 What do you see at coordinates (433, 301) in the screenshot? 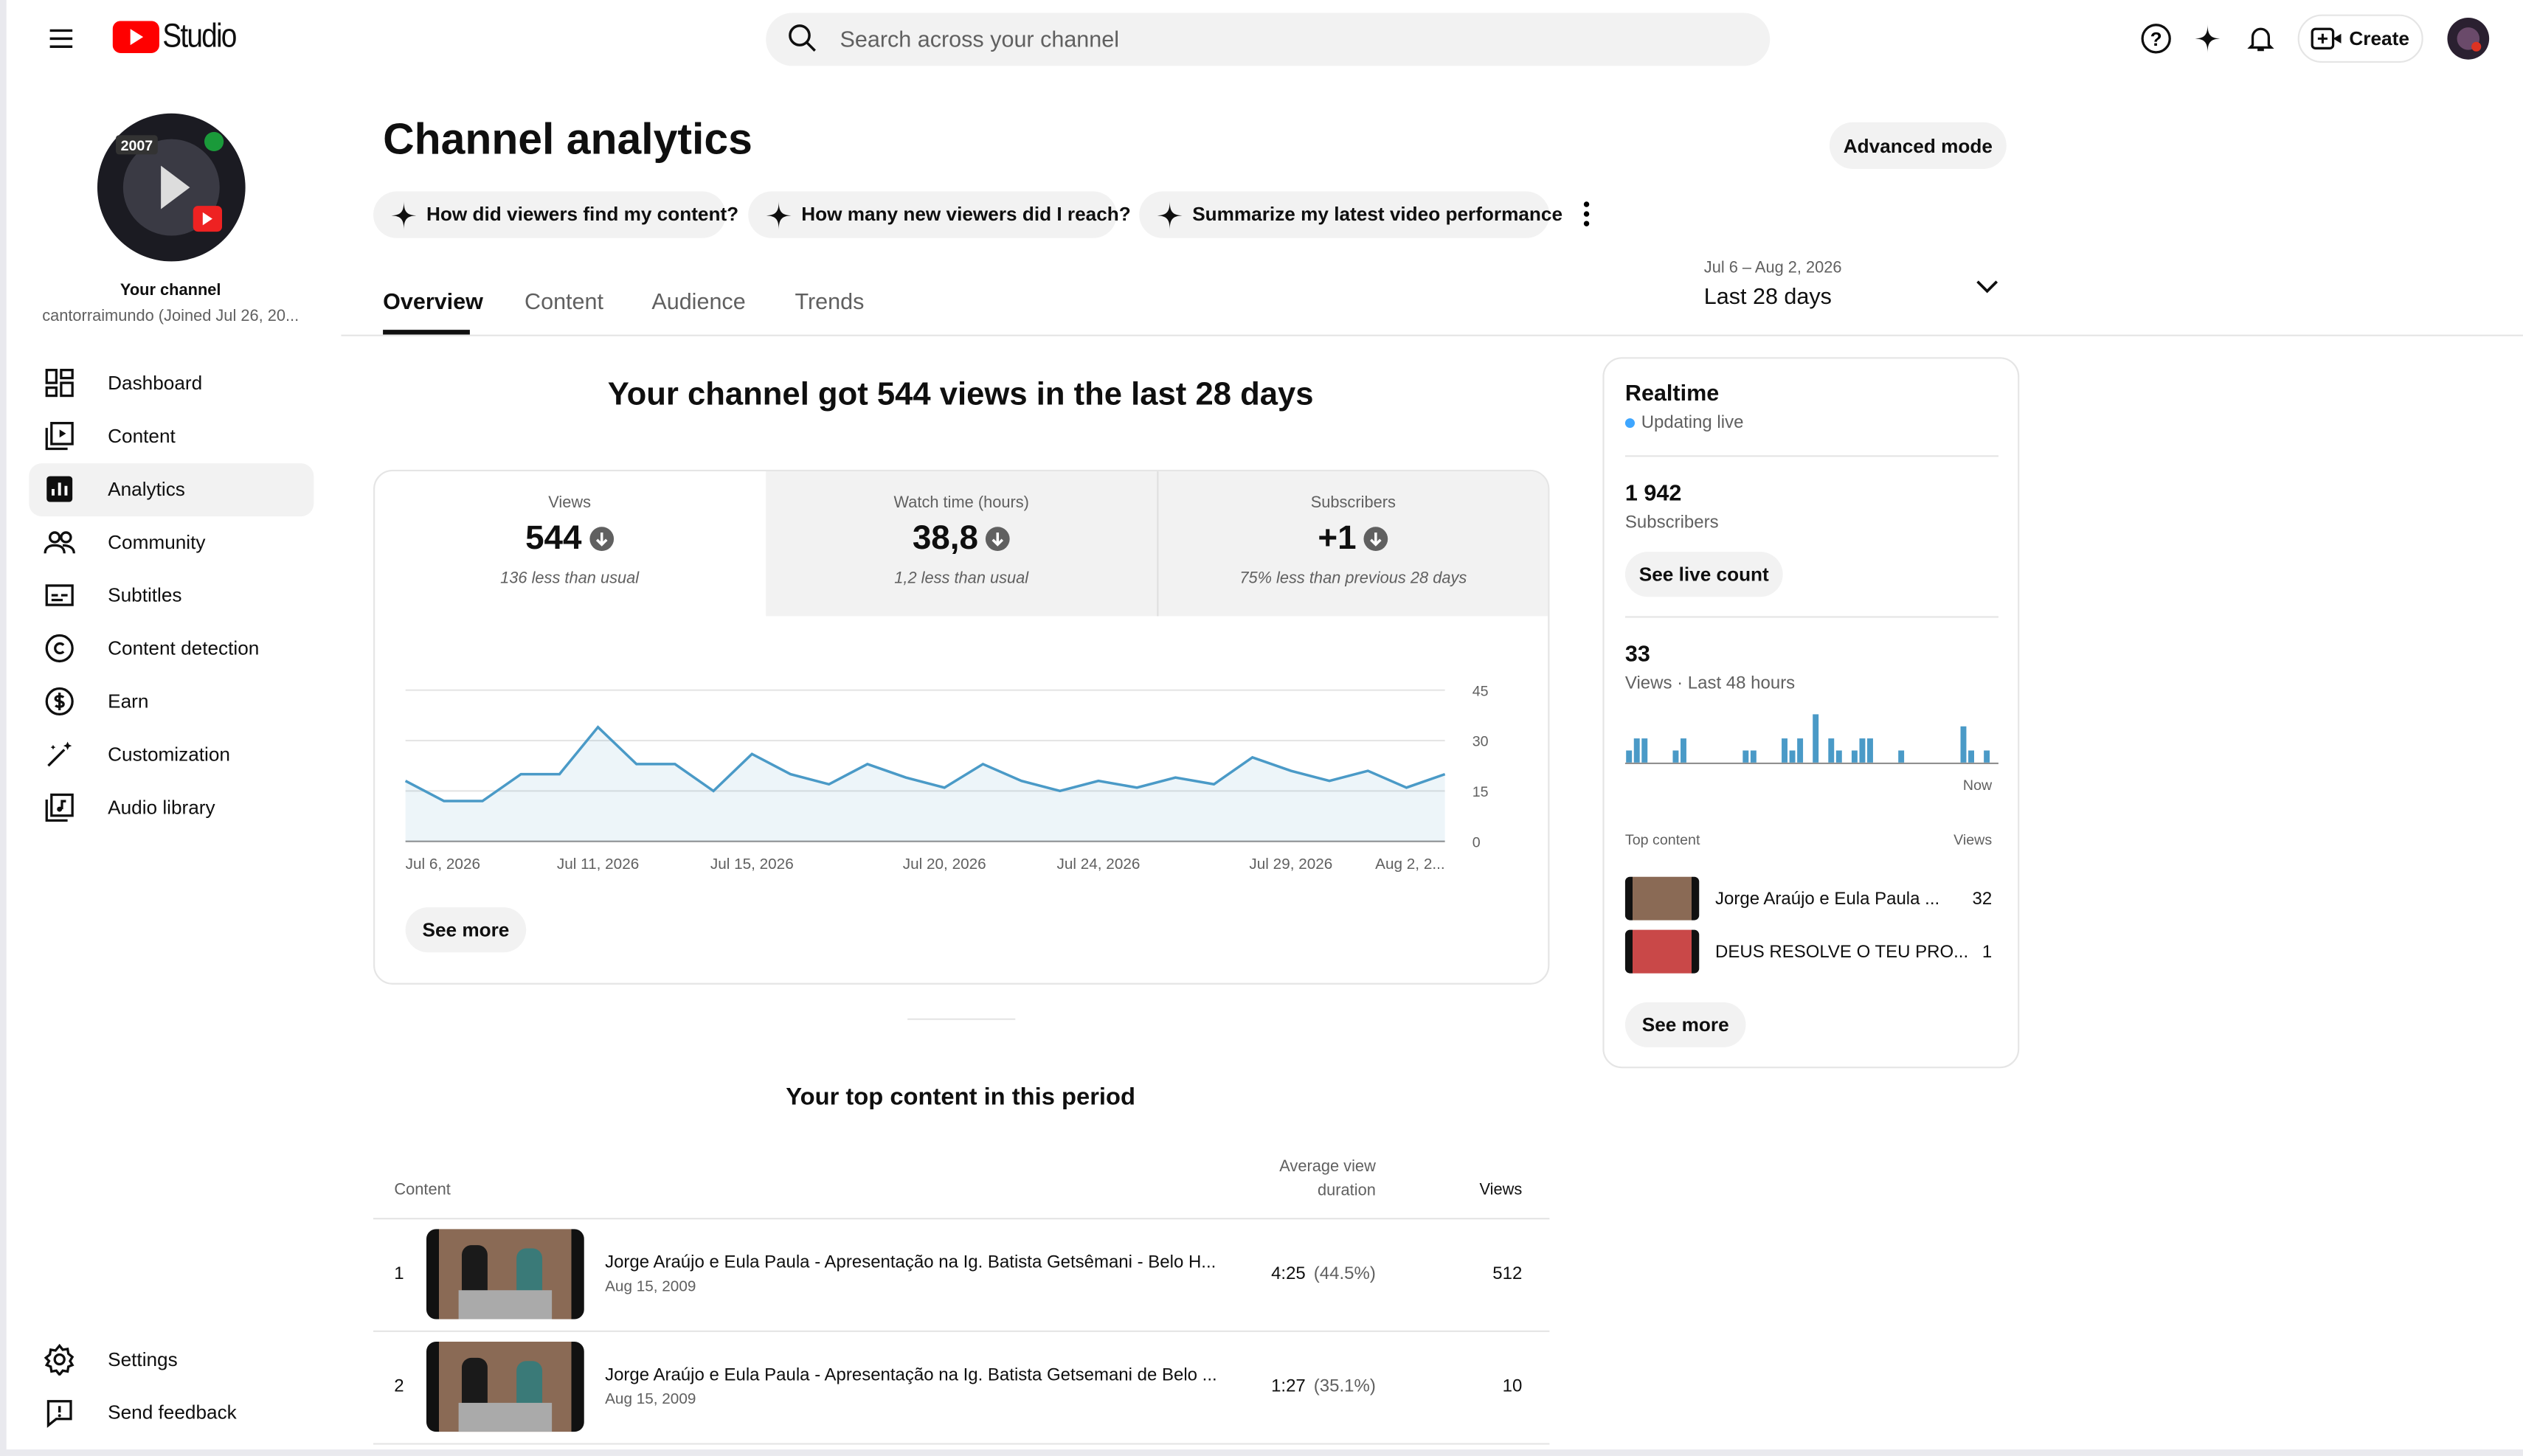
I see `tab: Overview` at bounding box center [433, 301].